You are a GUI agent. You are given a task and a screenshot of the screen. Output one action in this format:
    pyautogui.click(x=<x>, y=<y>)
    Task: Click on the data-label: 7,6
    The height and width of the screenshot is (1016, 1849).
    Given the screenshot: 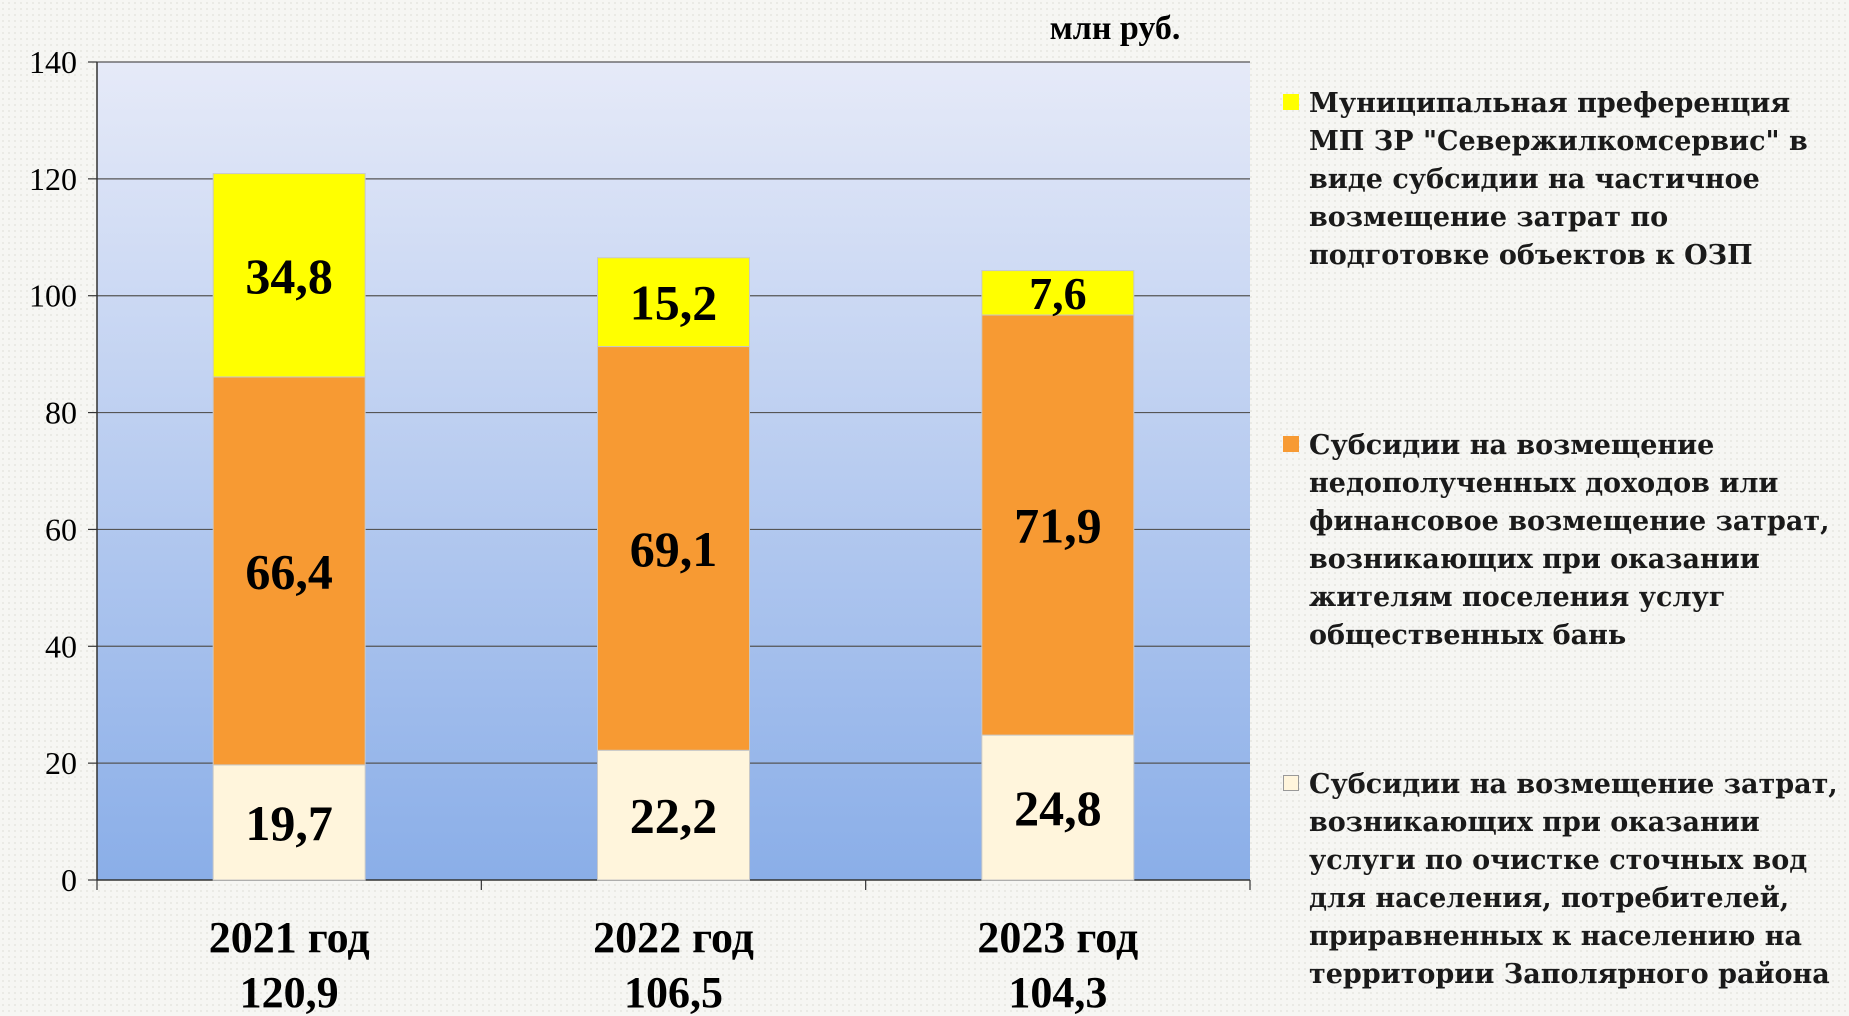 What is the action you would take?
    pyautogui.click(x=1058, y=293)
    